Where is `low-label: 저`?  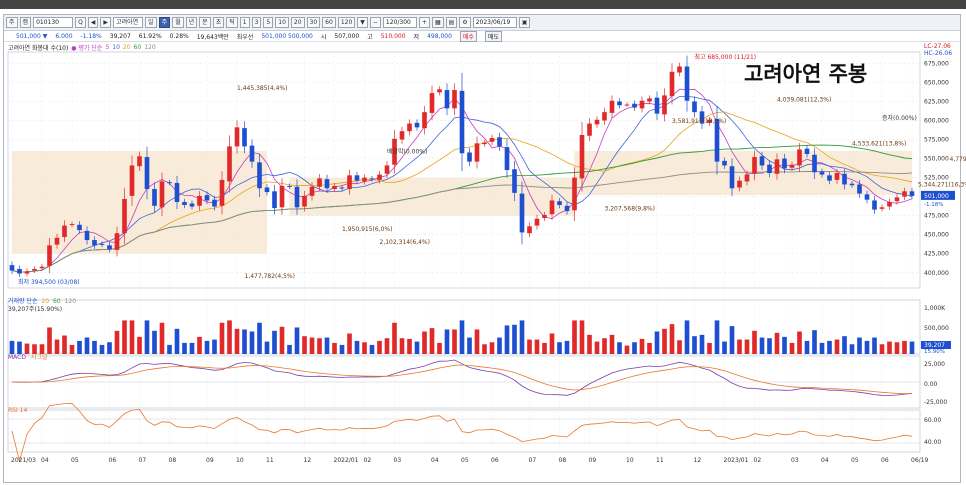
low-label: 저 is located at coordinates (416, 37).